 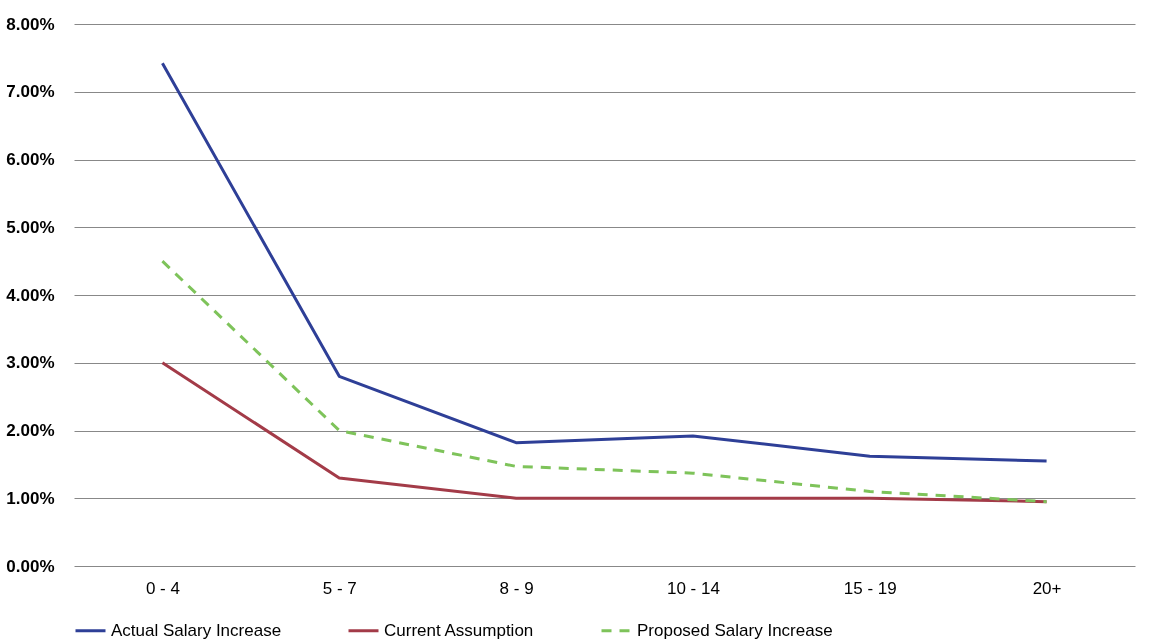 I want to click on x-tick-label: 10 - 14, so click(x=693, y=588).